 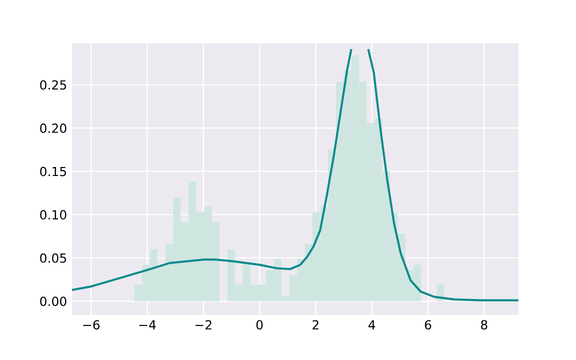 I want to click on y-tick-label: 0.25, so click(x=53, y=85).